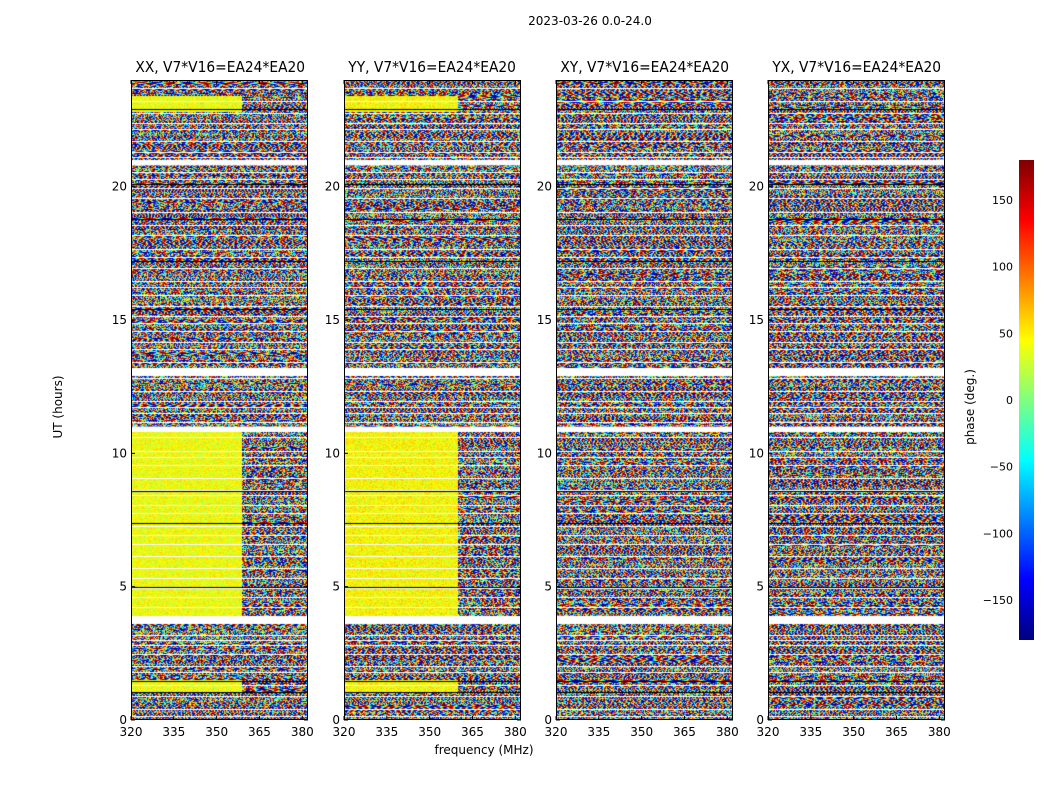 Image resolution: width=1050 pixels, height=800 pixels. Describe the element at coordinates (590, 21) in the screenshot. I see `figure-title: 2023-03-26 0.0-24.0` at that location.